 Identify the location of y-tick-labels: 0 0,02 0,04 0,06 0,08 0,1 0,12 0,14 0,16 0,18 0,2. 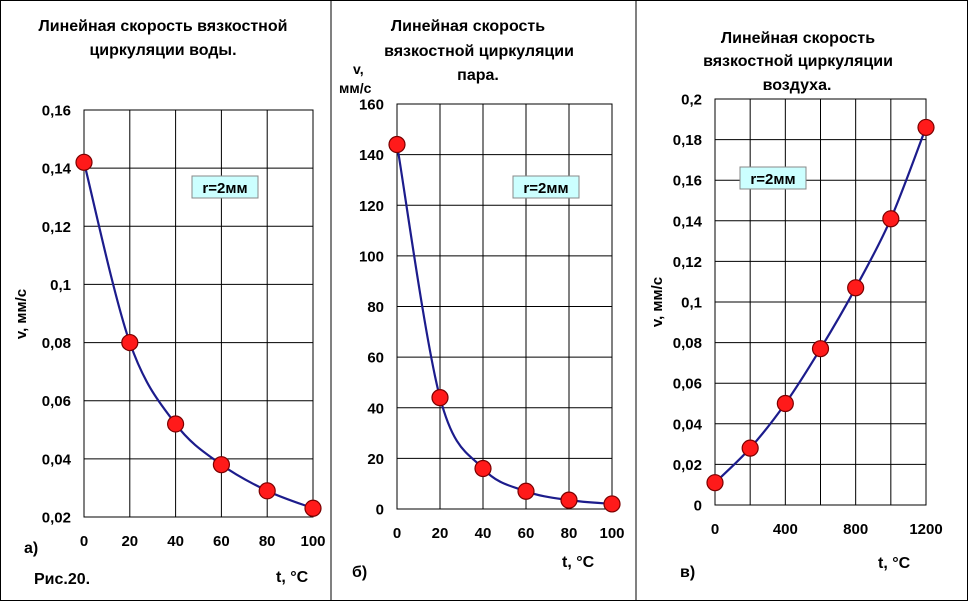
(688, 303).